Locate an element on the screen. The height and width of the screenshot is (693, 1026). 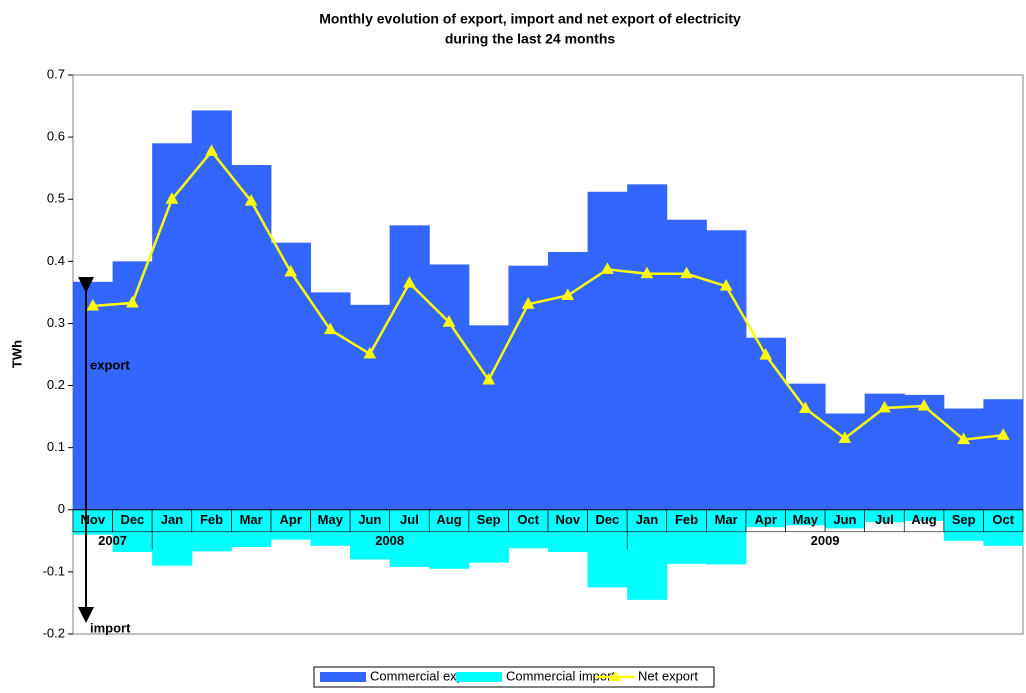
x-tick-label: Aug is located at coordinates (923, 519).